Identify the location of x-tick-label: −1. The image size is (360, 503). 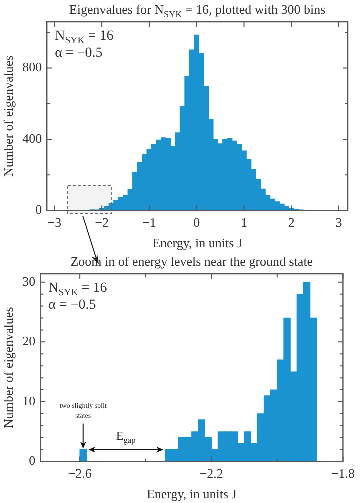
(149, 222).